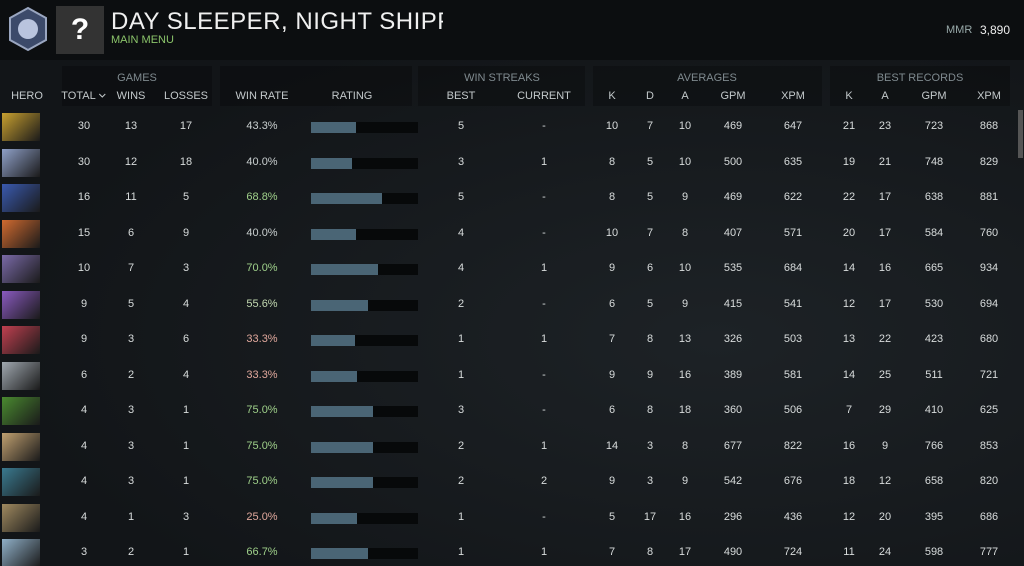  What do you see at coordinates (989, 268) in the screenshot?
I see `stat-cell: 934` at bounding box center [989, 268].